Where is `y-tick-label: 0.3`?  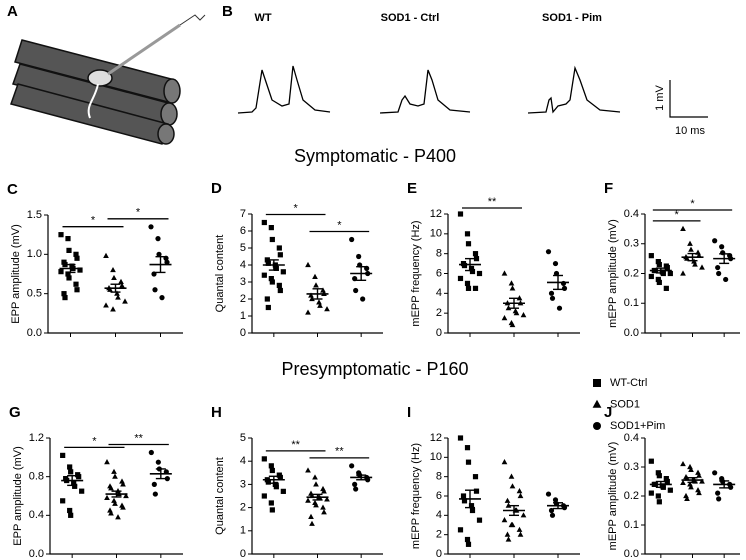 y-tick-label: 0.3 is located at coordinates (631, 467).